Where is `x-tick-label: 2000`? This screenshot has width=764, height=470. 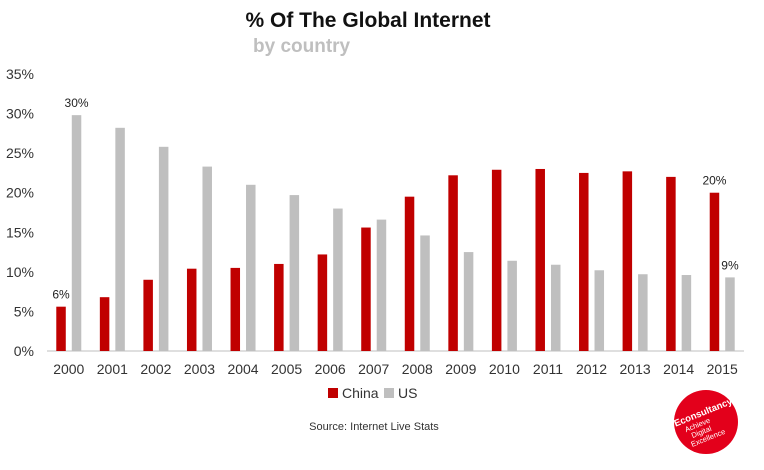 x-tick-label: 2000 is located at coordinates (68, 369).